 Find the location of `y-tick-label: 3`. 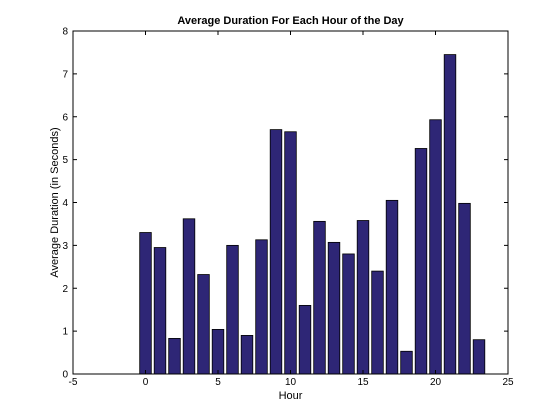

y-tick-label: 3 is located at coordinates (65, 246).